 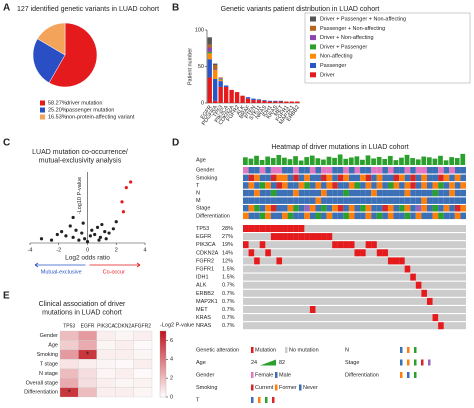 I want to click on pie-slice, so click(x=73, y=55).